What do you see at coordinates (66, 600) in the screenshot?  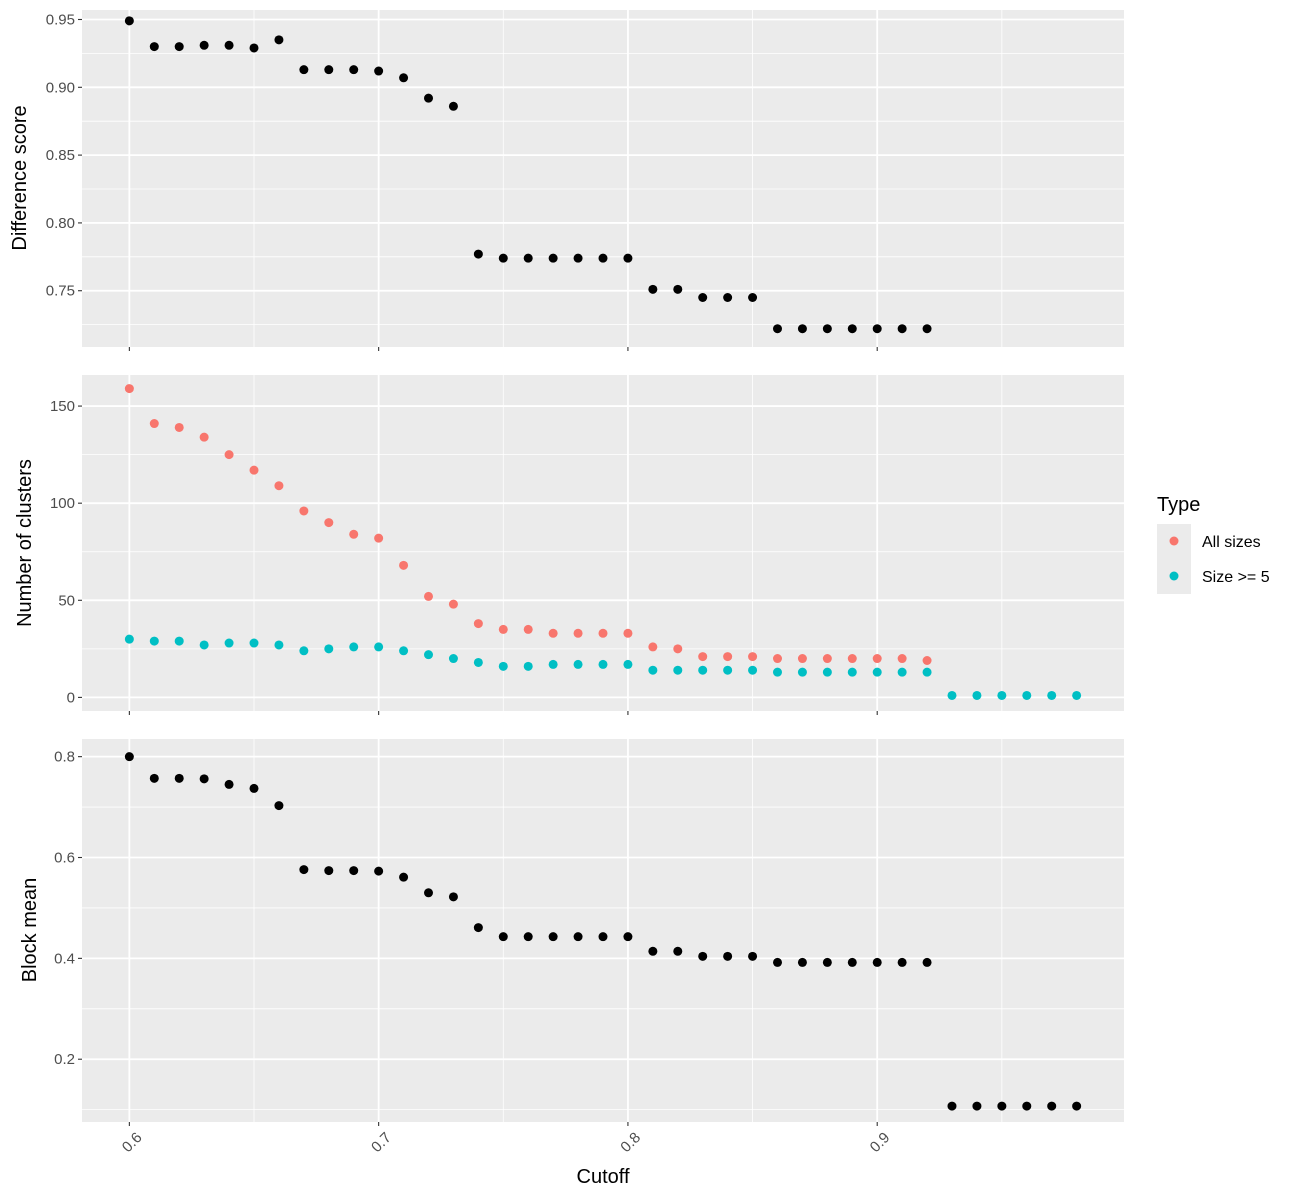 I see `y-tick-label: 50` at bounding box center [66, 600].